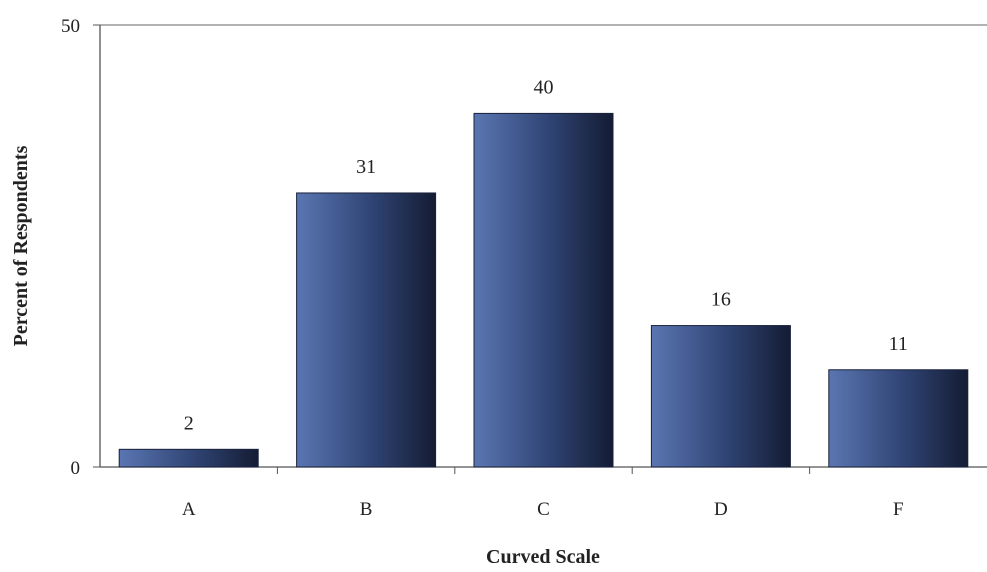  Describe the element at coordinates (898, 509) in the screenshot. I see `x-tick-label-F: F` at that location.